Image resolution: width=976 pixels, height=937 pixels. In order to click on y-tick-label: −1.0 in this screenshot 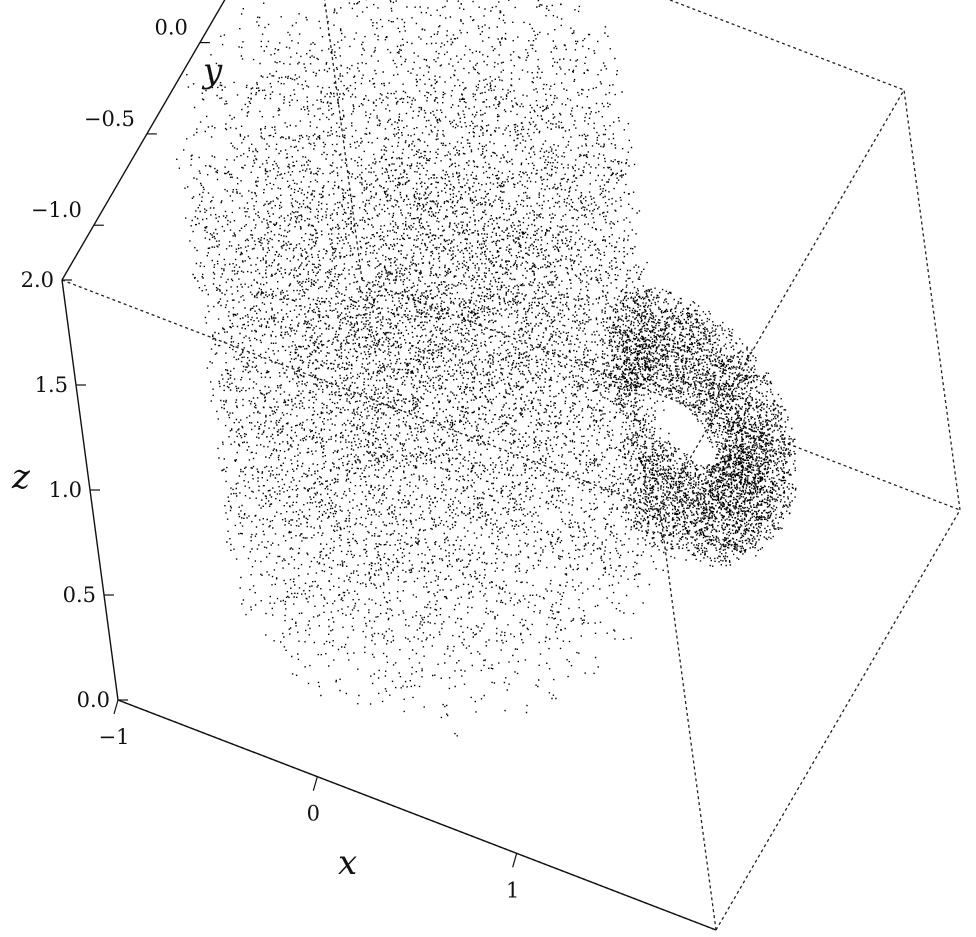, I will do `click(56, 210)`.